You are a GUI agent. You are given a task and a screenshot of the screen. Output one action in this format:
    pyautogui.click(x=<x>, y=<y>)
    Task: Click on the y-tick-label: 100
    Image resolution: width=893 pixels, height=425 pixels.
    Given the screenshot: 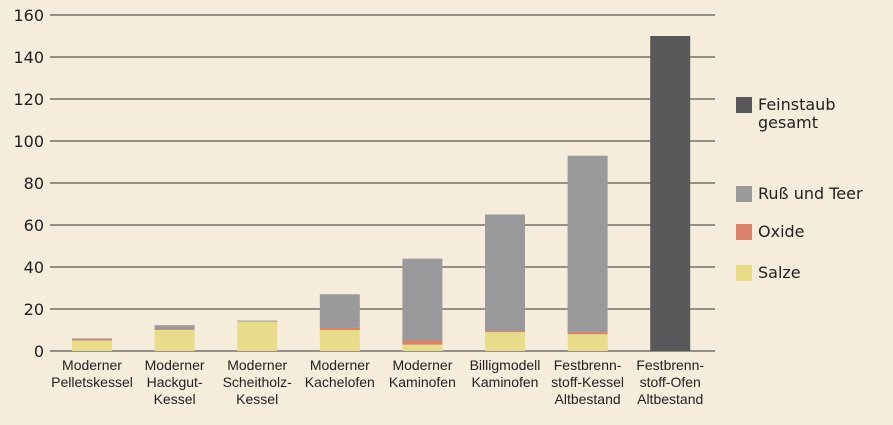 What is the action you would take?
    pyautogui.click(x=28, y=141)
    